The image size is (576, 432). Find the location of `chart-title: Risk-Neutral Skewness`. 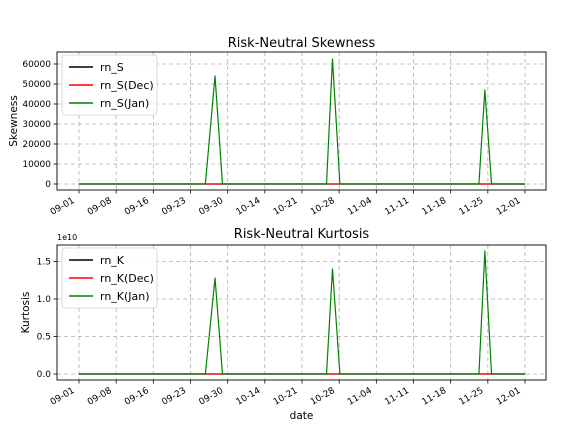

chart-title: Risk-Neutral Skewness is located at coordinates (302, 43).